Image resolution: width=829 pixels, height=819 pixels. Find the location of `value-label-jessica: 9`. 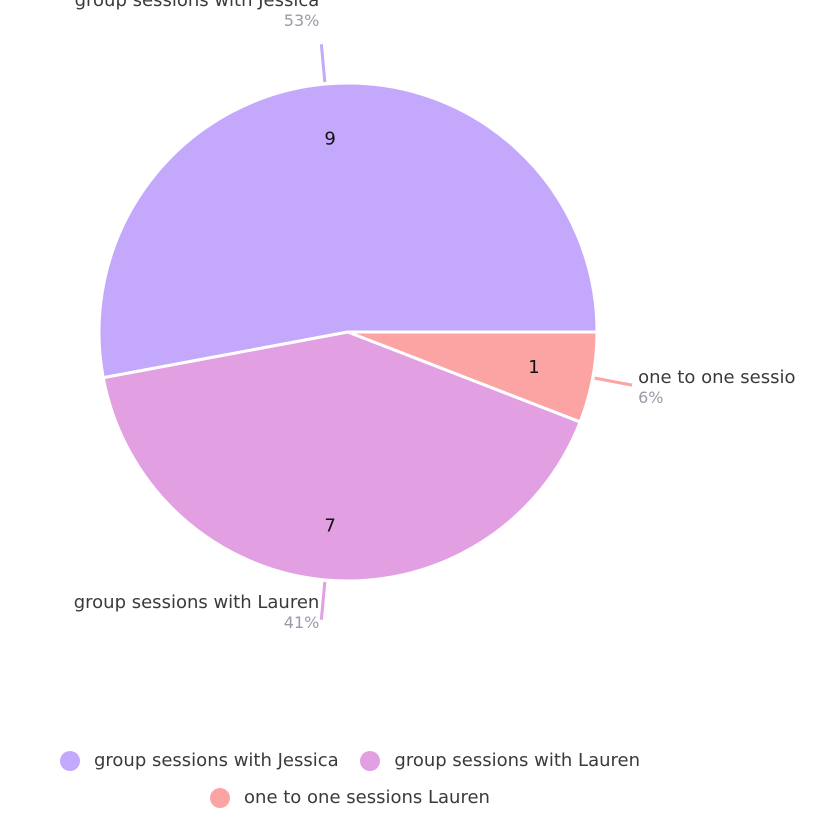

value-label-jessica: 9 is located at coordinates (329, 139).